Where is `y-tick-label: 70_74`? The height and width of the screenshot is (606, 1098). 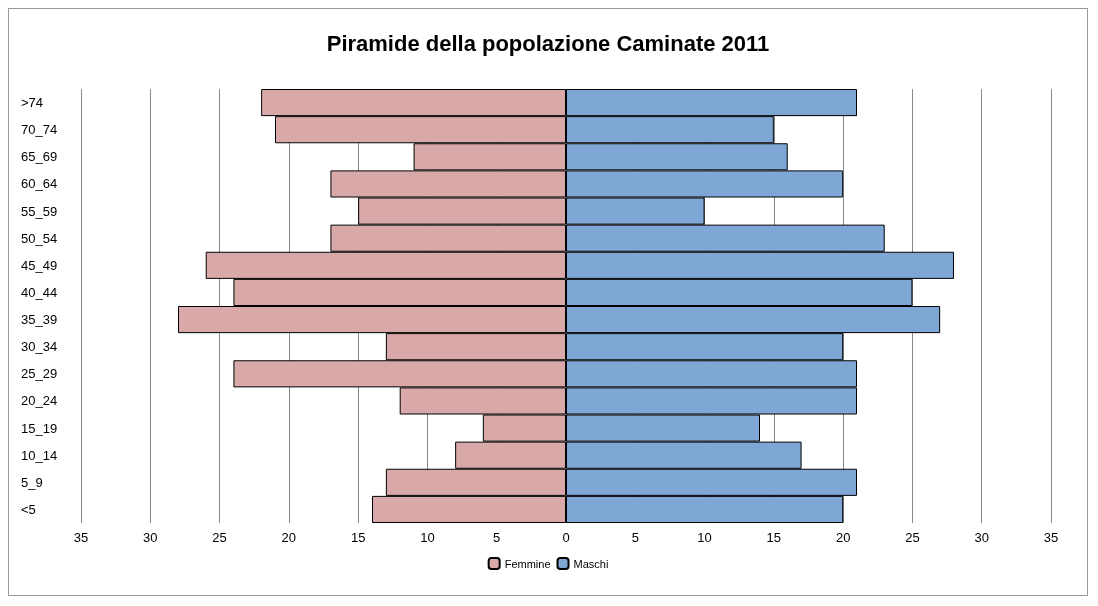
y-tick-label: 70_74 is located at coordinates (39, 130).